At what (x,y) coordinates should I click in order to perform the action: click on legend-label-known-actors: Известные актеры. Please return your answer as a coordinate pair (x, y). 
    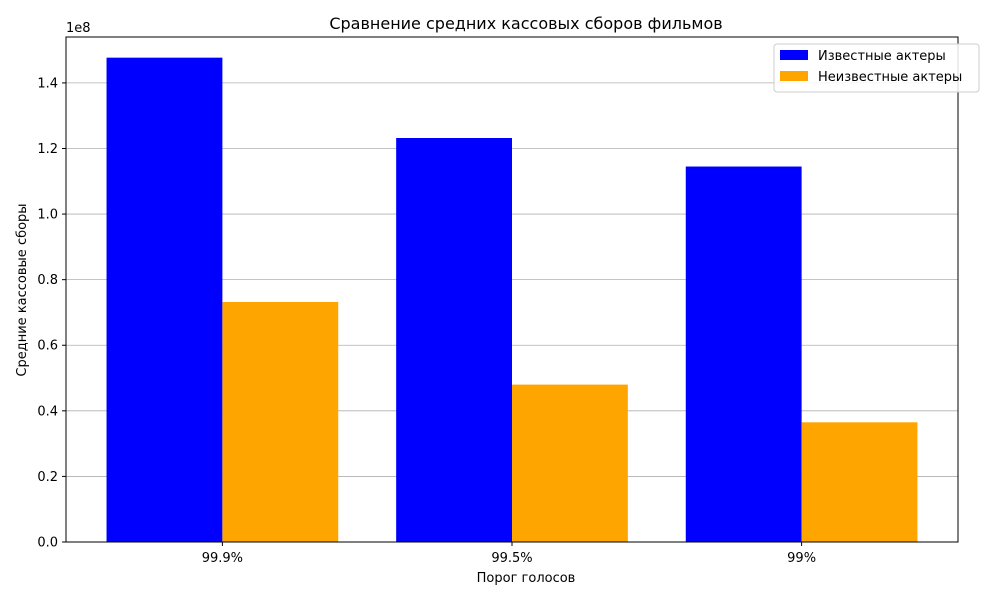
    Looking at the image, I should click on (882, 56).